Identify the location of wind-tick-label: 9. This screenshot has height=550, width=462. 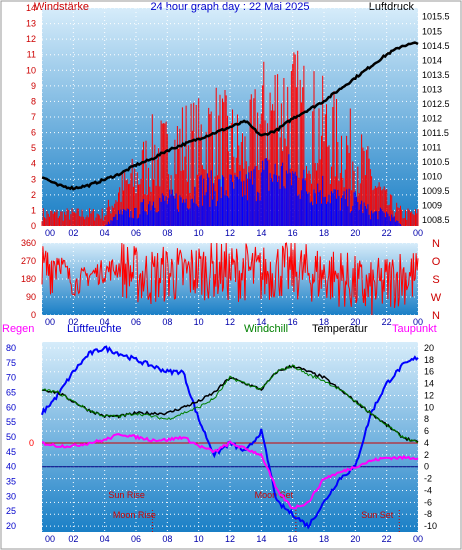
(33, 86).